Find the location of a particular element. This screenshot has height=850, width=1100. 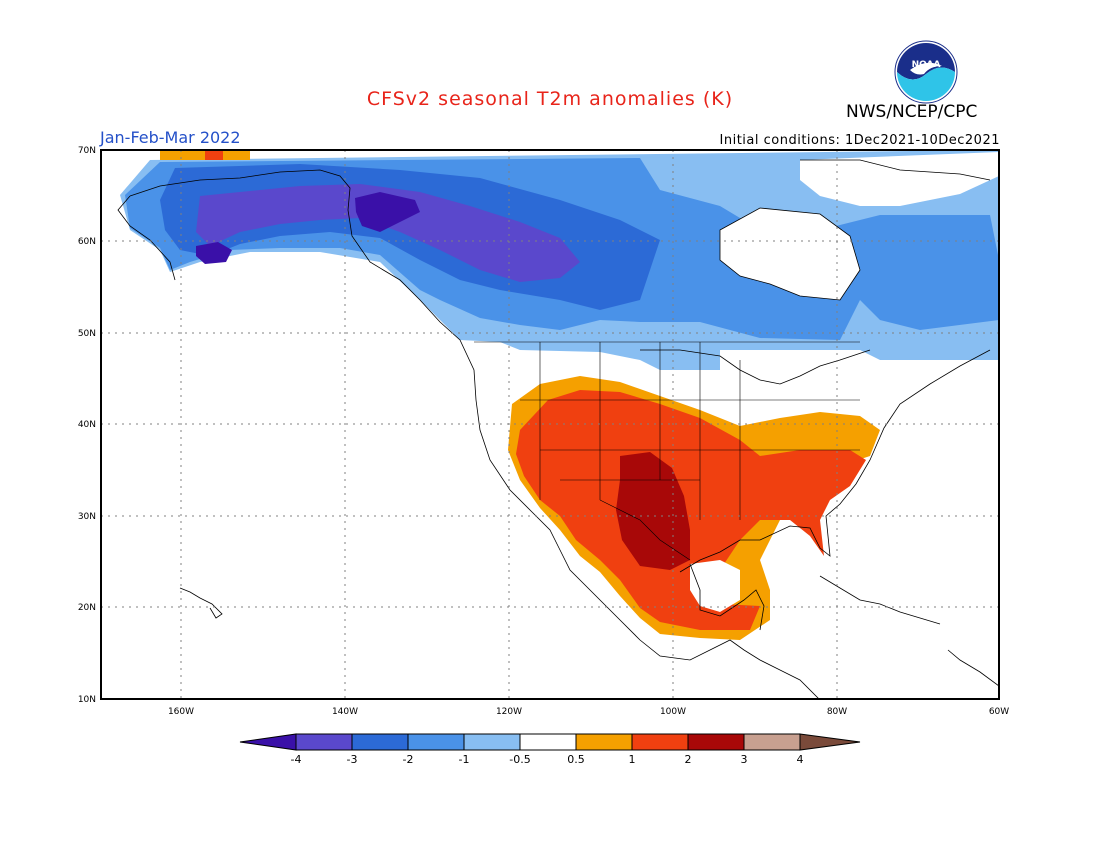

anomaly-neg4 is located at coordinates (387, 212).